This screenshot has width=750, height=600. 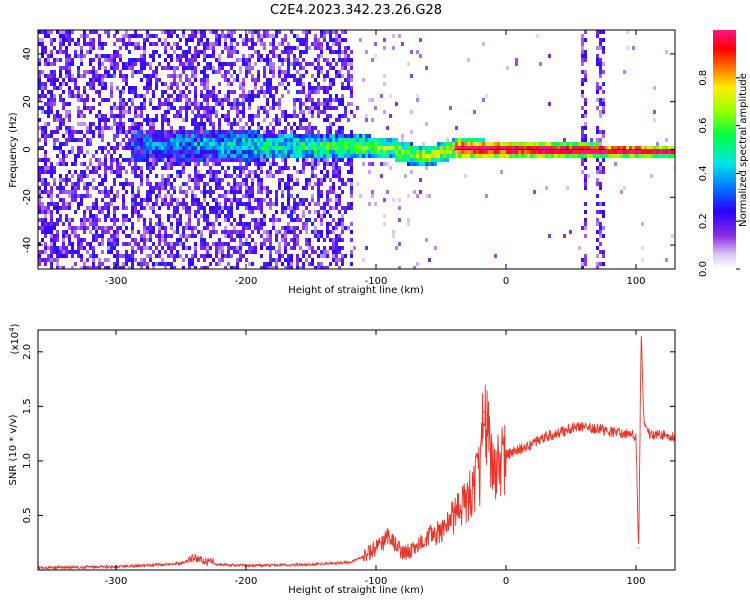 What do you see at coordinates (356, 590) in the screenshot?
I see `snr-x-axis-label: Height of straight line (km)` at bounding box center [356, 590].